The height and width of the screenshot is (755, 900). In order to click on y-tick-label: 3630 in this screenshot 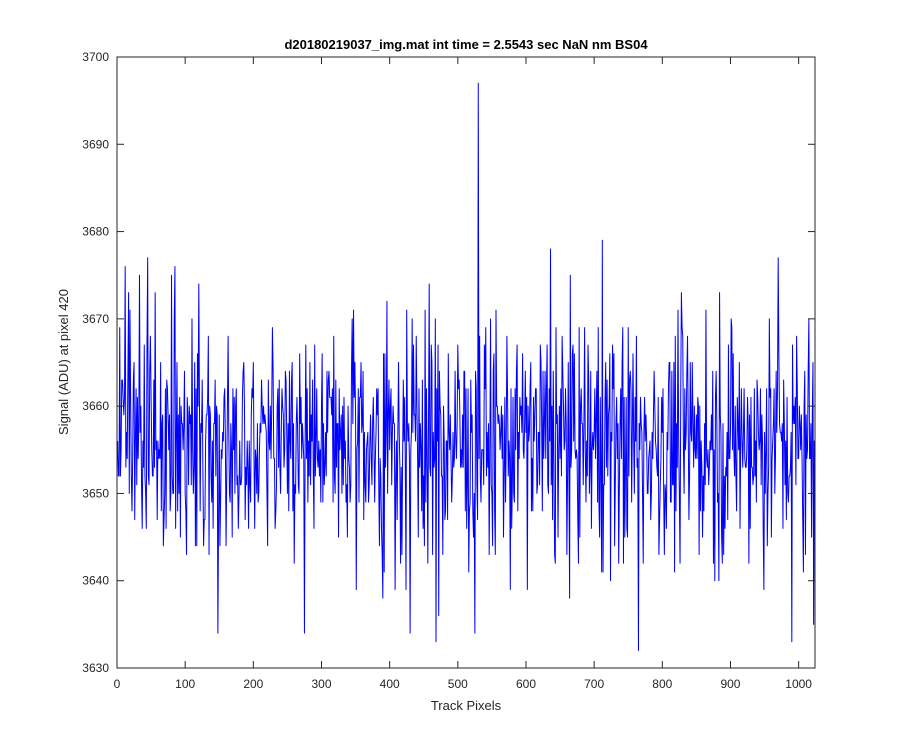, I will do `click(95, 668)`.